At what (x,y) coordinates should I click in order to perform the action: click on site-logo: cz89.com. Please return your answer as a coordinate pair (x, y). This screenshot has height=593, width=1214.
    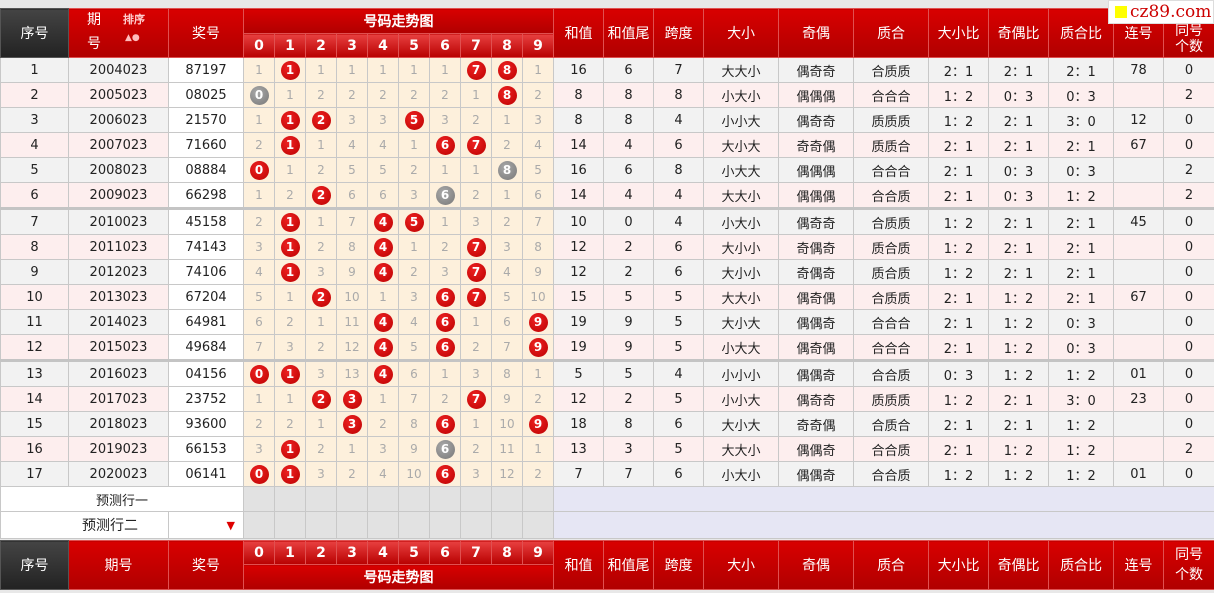
    Looking at the image, I should click on (1161, 12).